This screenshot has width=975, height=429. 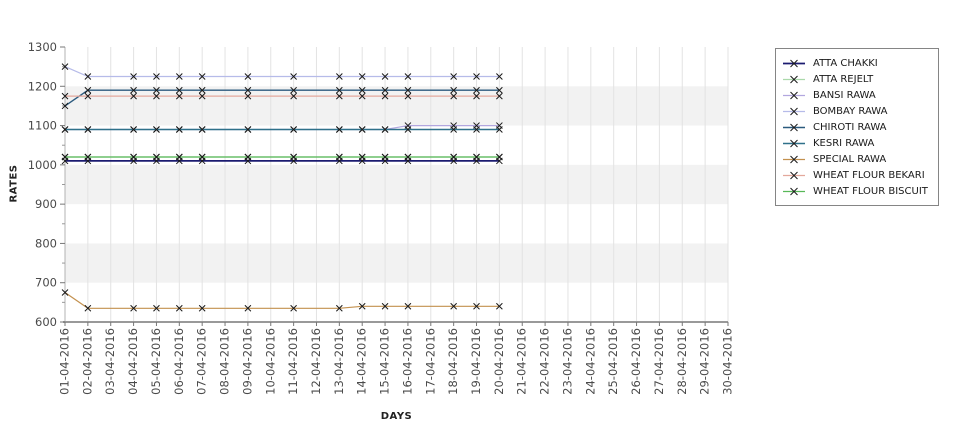 What do you see at coordinates (110, 361) in the screenshot?
I see `svg-text: 03-04-2016` at bounding box center [110, 361].